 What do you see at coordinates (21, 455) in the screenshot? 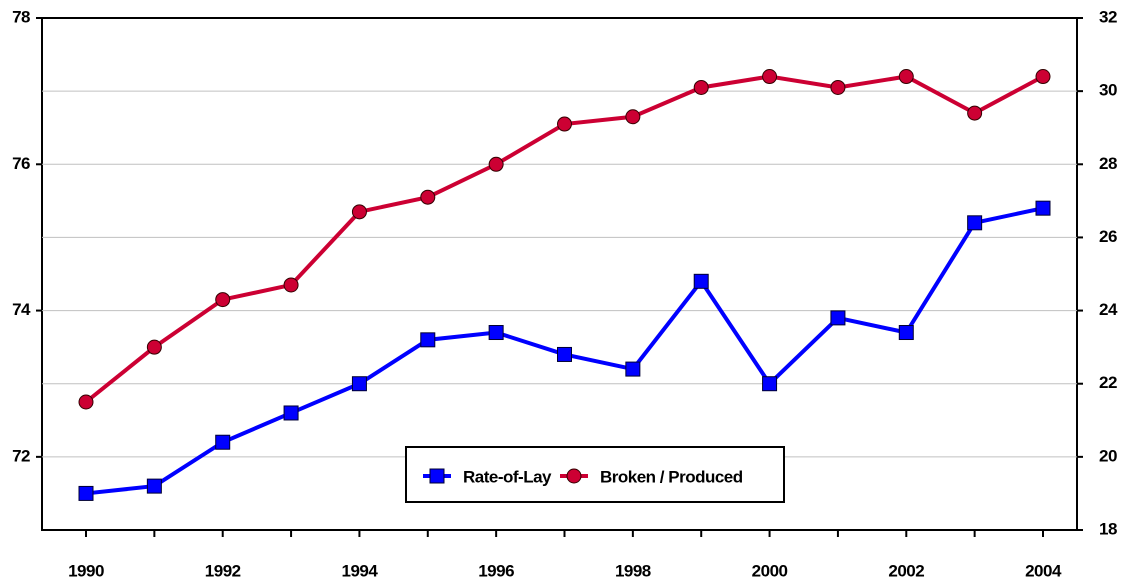
I see `y-tick-label: 72` at bounding box center [21, 455].